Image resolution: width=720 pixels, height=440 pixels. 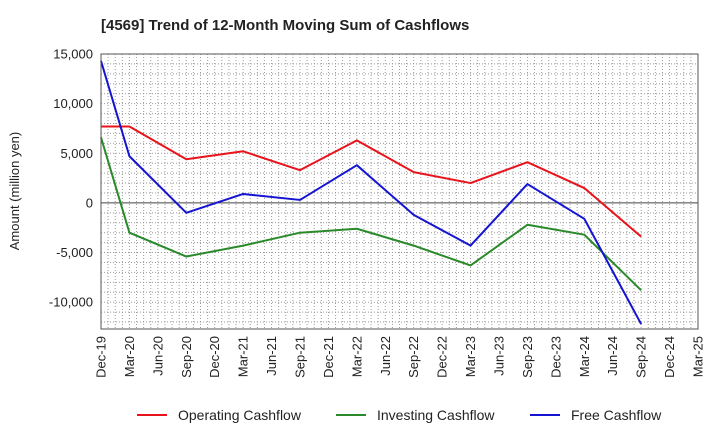 I want to click on legend-label: Free Cashflow, so click(x=616, y=415).